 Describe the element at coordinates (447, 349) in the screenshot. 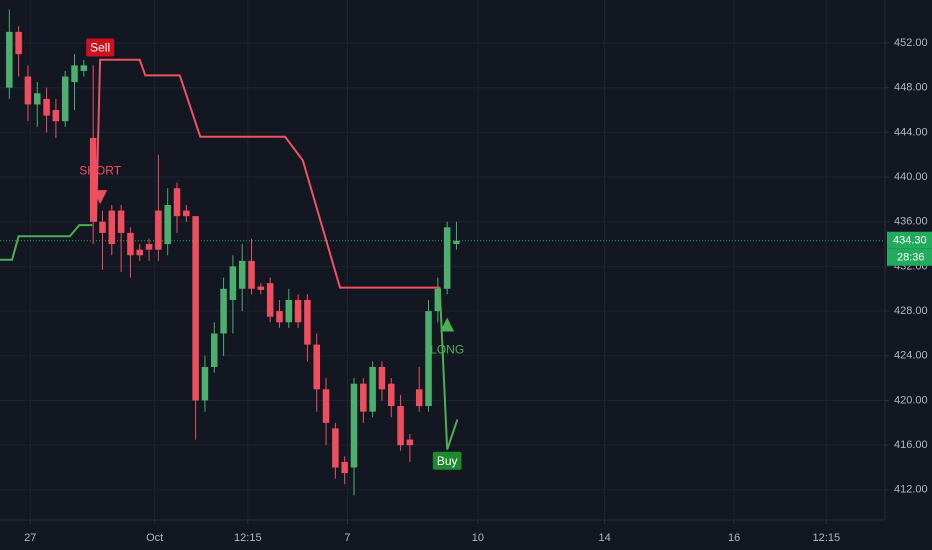

I see `signal-text: LONG` at that location.